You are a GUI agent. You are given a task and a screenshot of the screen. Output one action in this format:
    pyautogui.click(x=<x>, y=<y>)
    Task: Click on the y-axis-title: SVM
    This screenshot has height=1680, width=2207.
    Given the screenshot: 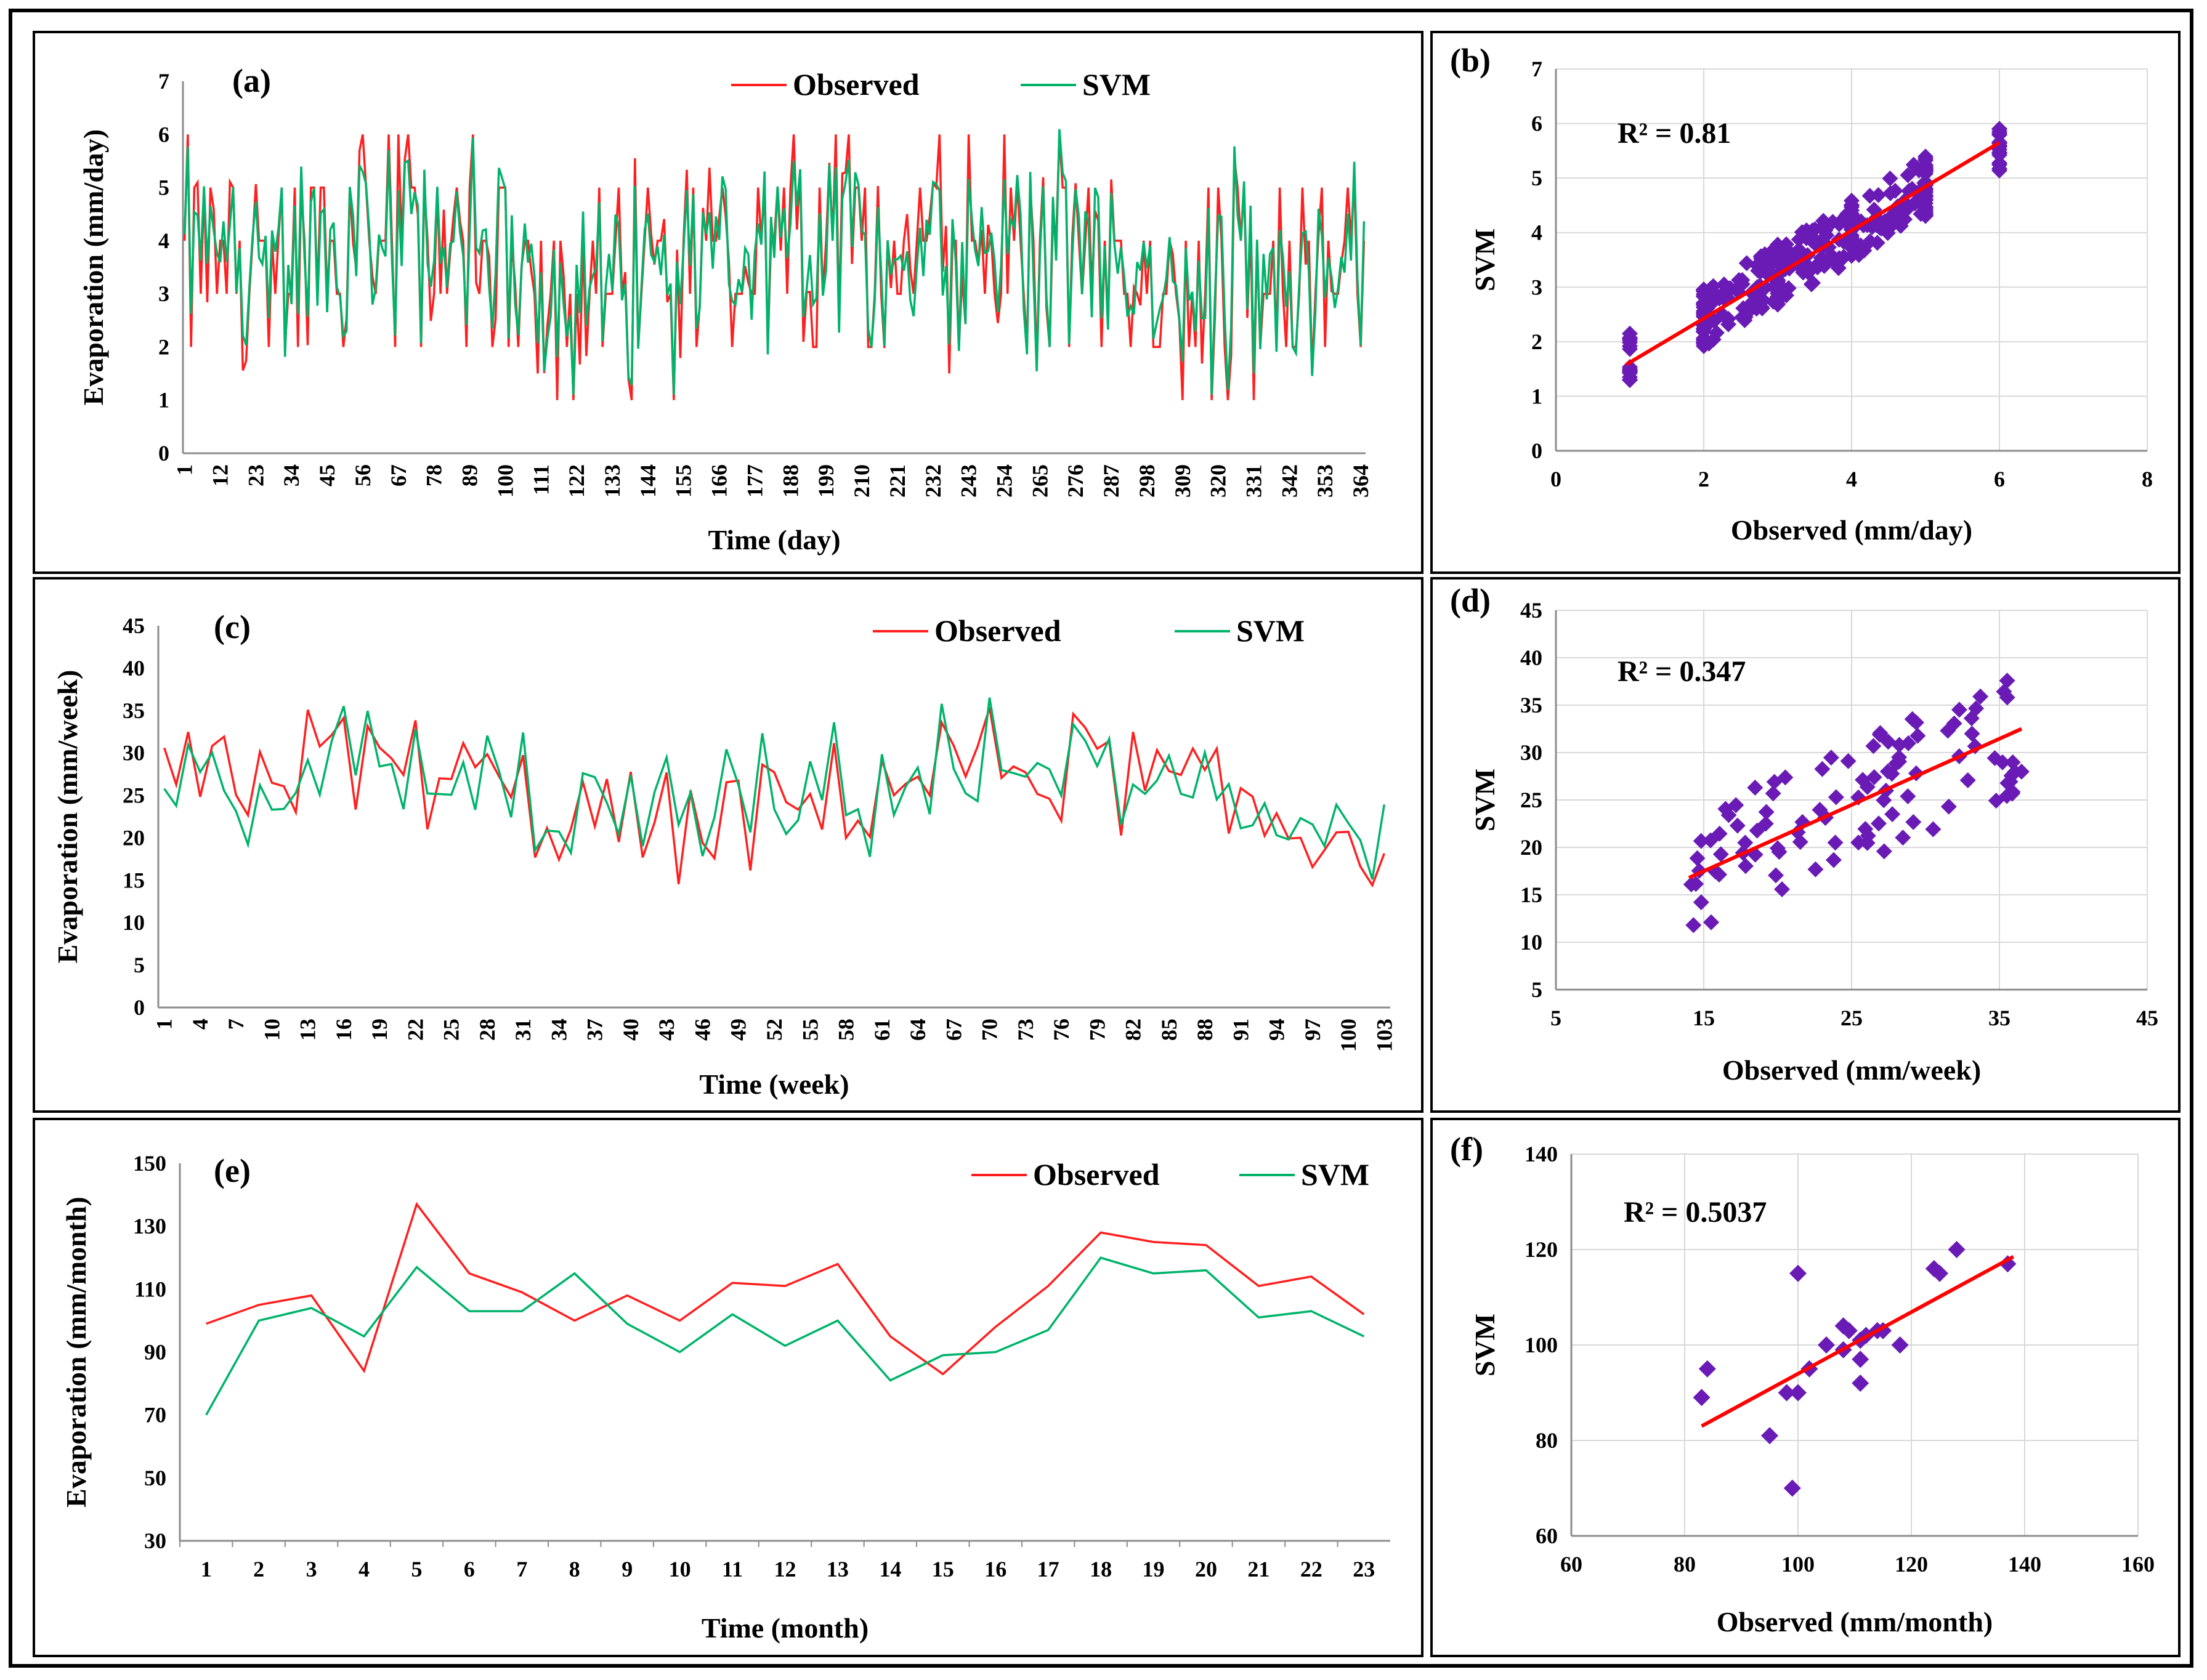 What is the action you would take?
    pyautogui.click(x=1484, y=259)
    